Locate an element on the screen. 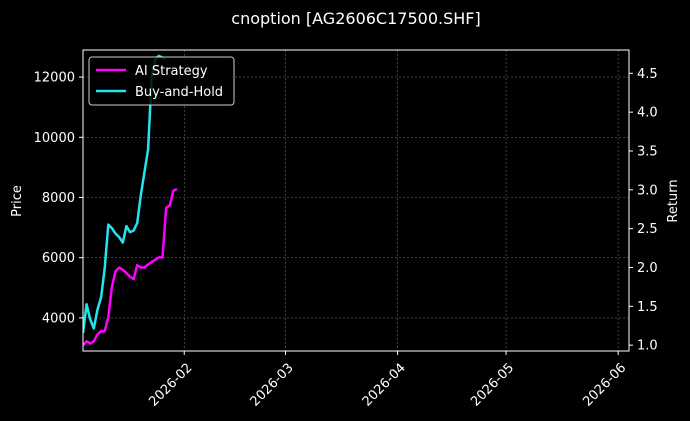  y-tick-label: 6000 is located at coordinates (58, 258).